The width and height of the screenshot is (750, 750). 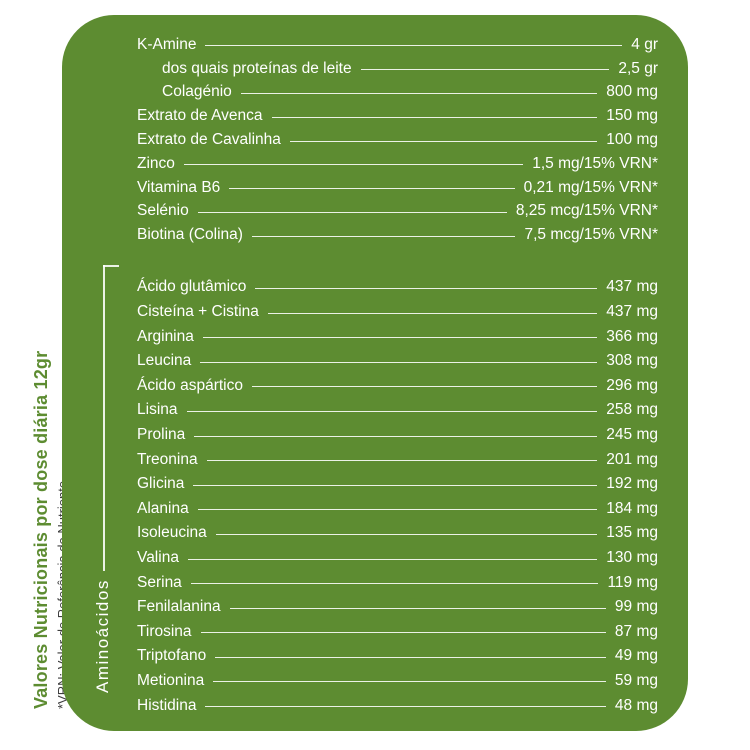 I want to click on nutrient-value: 201 mg, so click(x=632, y=459).